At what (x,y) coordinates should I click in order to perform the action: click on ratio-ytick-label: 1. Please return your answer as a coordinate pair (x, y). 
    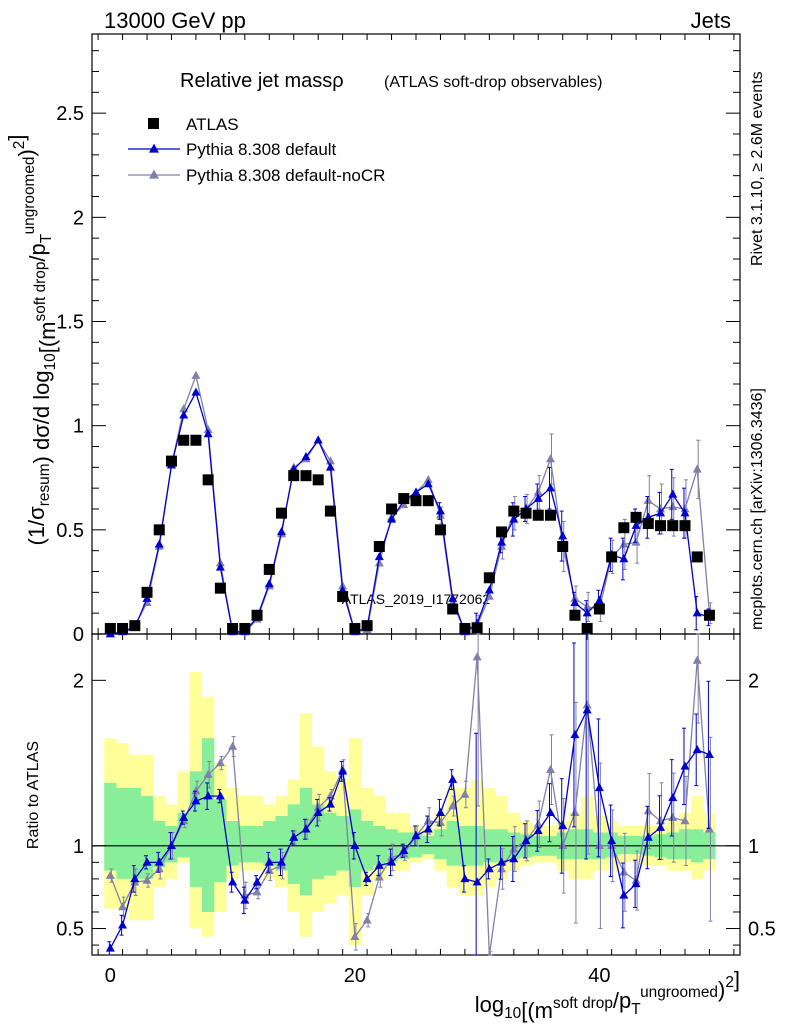
    Looking at the image, I should click on (78, 847).